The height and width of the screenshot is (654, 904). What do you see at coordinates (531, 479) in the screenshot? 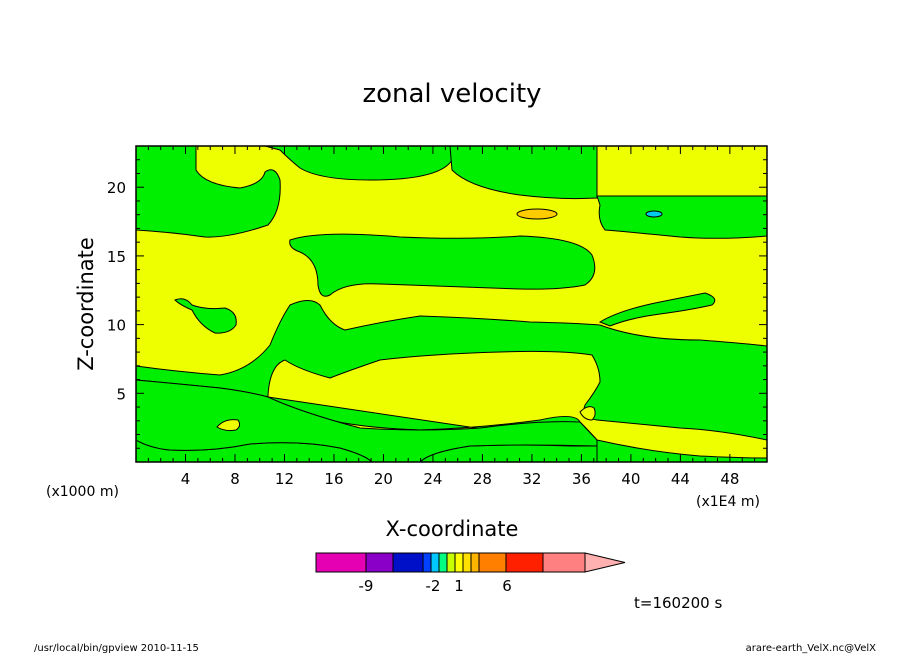
I see `x-tick-label: 32` at bounding box center [531, 479].